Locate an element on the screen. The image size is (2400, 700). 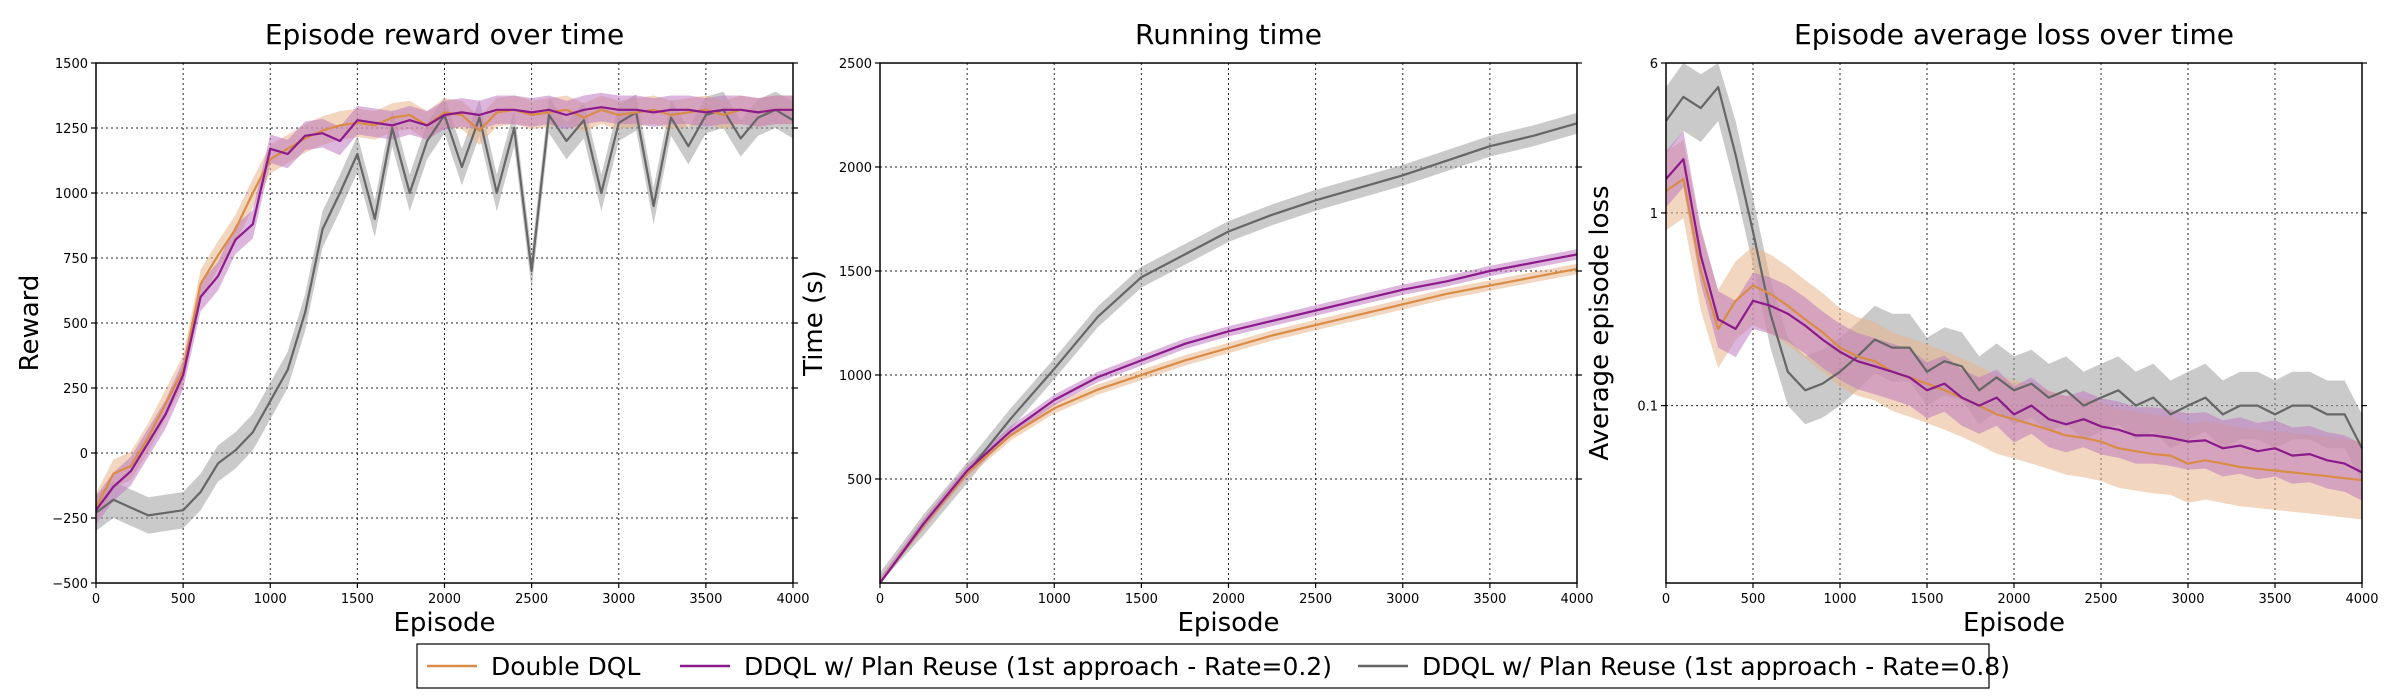
y-tick-label: 1 is located at coordinates (1654, 214).